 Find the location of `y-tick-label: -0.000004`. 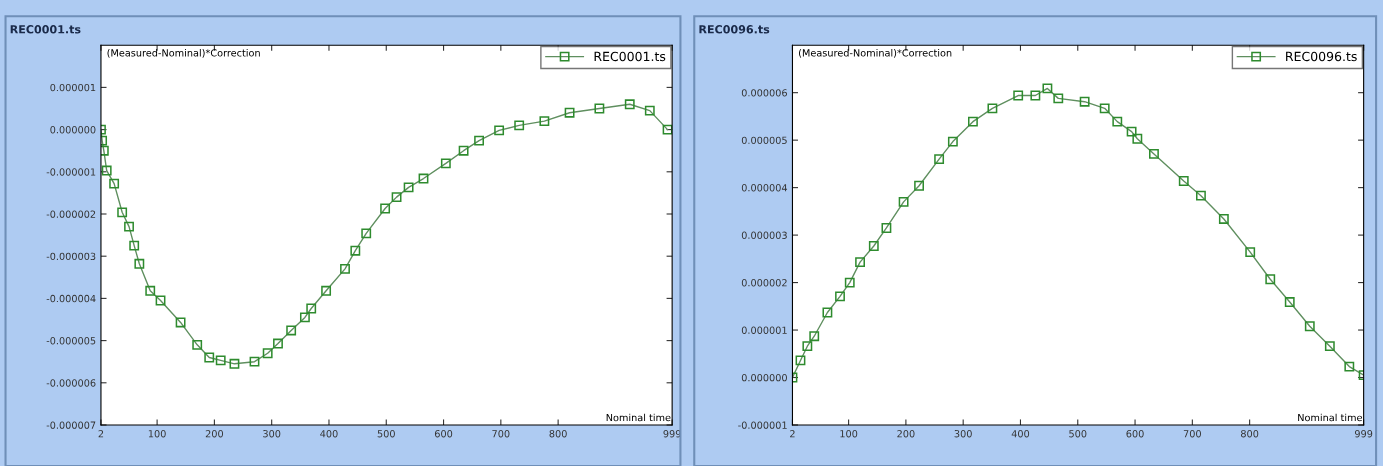

y-tick-label: -0.000004 is located at coordinates (71, 298).